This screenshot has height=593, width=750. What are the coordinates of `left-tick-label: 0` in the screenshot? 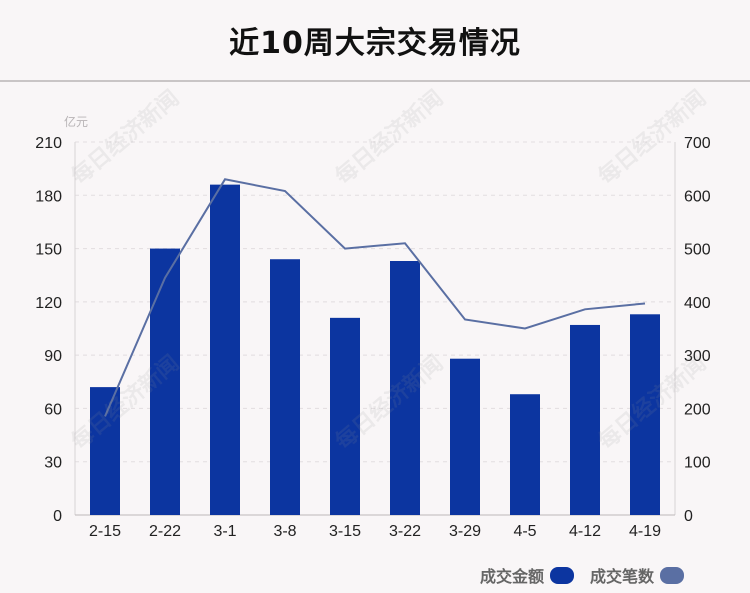 It's located at (57, 516).